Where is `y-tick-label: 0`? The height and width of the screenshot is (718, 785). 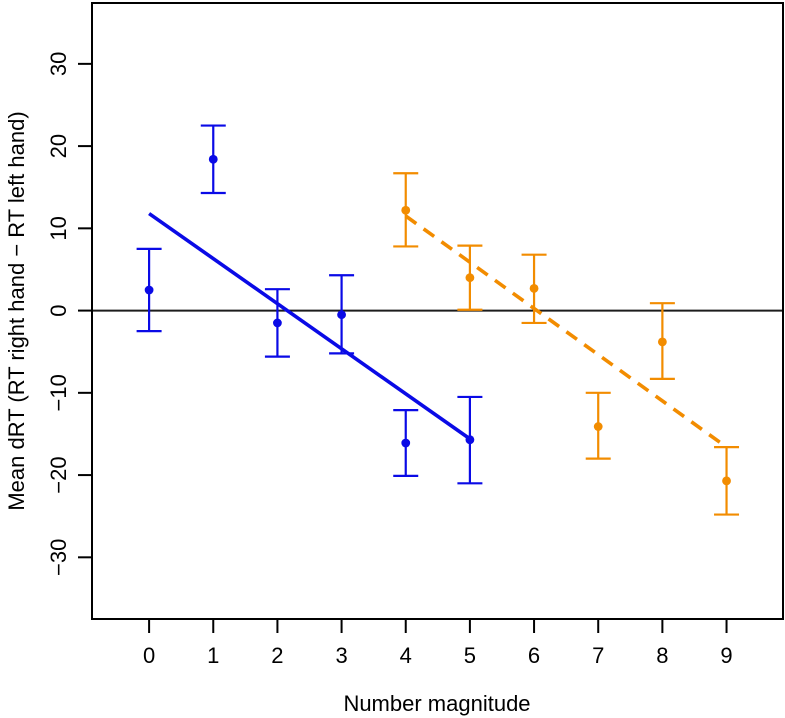
y-tick-label: 0 is located at coordinates (58, 310).